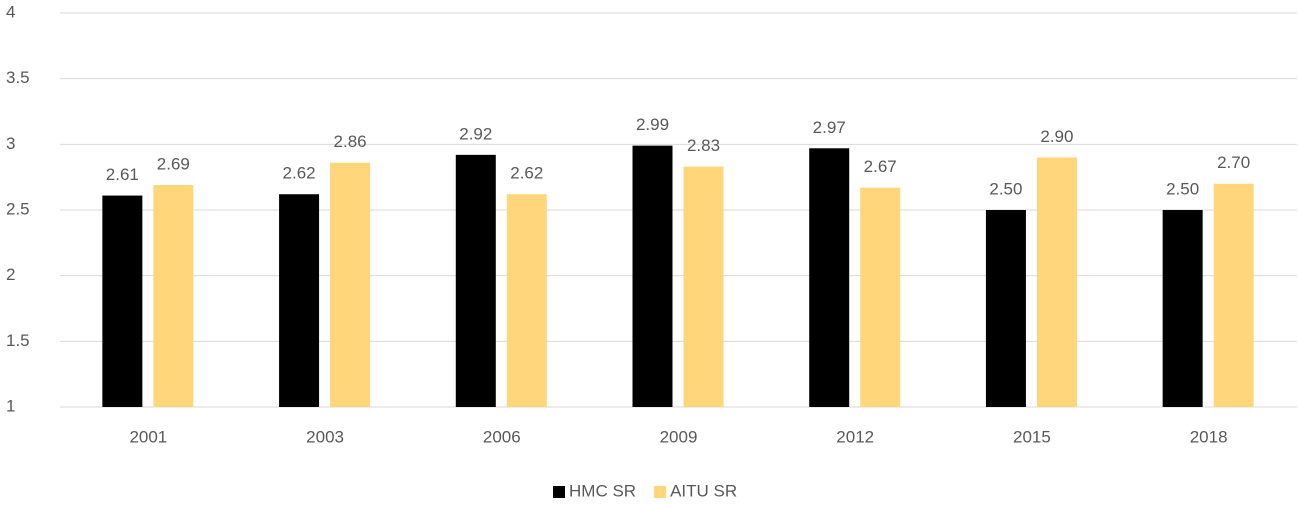 The height and width of the screenshot is (506, 1298). I want to click on x-tick-label: 2012, so click(855, 436).